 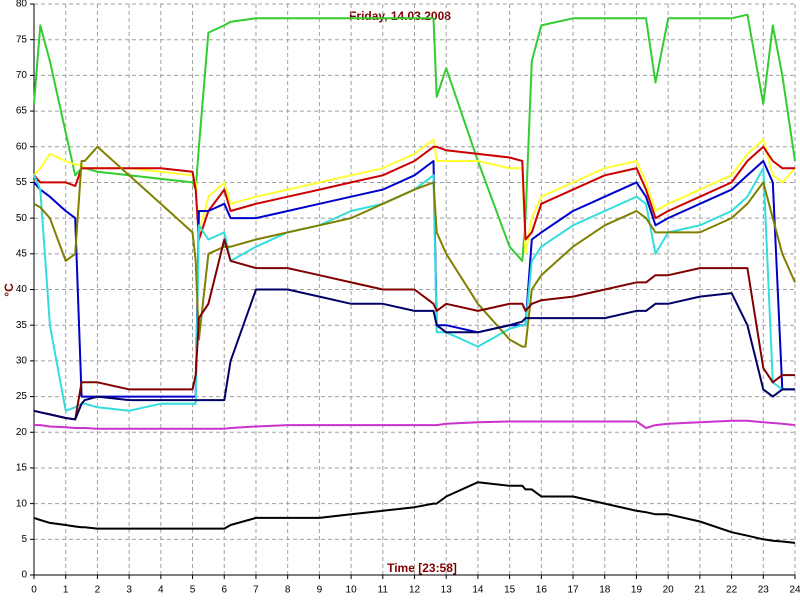 What do you see at coordinates (352, 590) in the screenshot?
I see `x-tick-label: 10` at bounding box center [352, 590].